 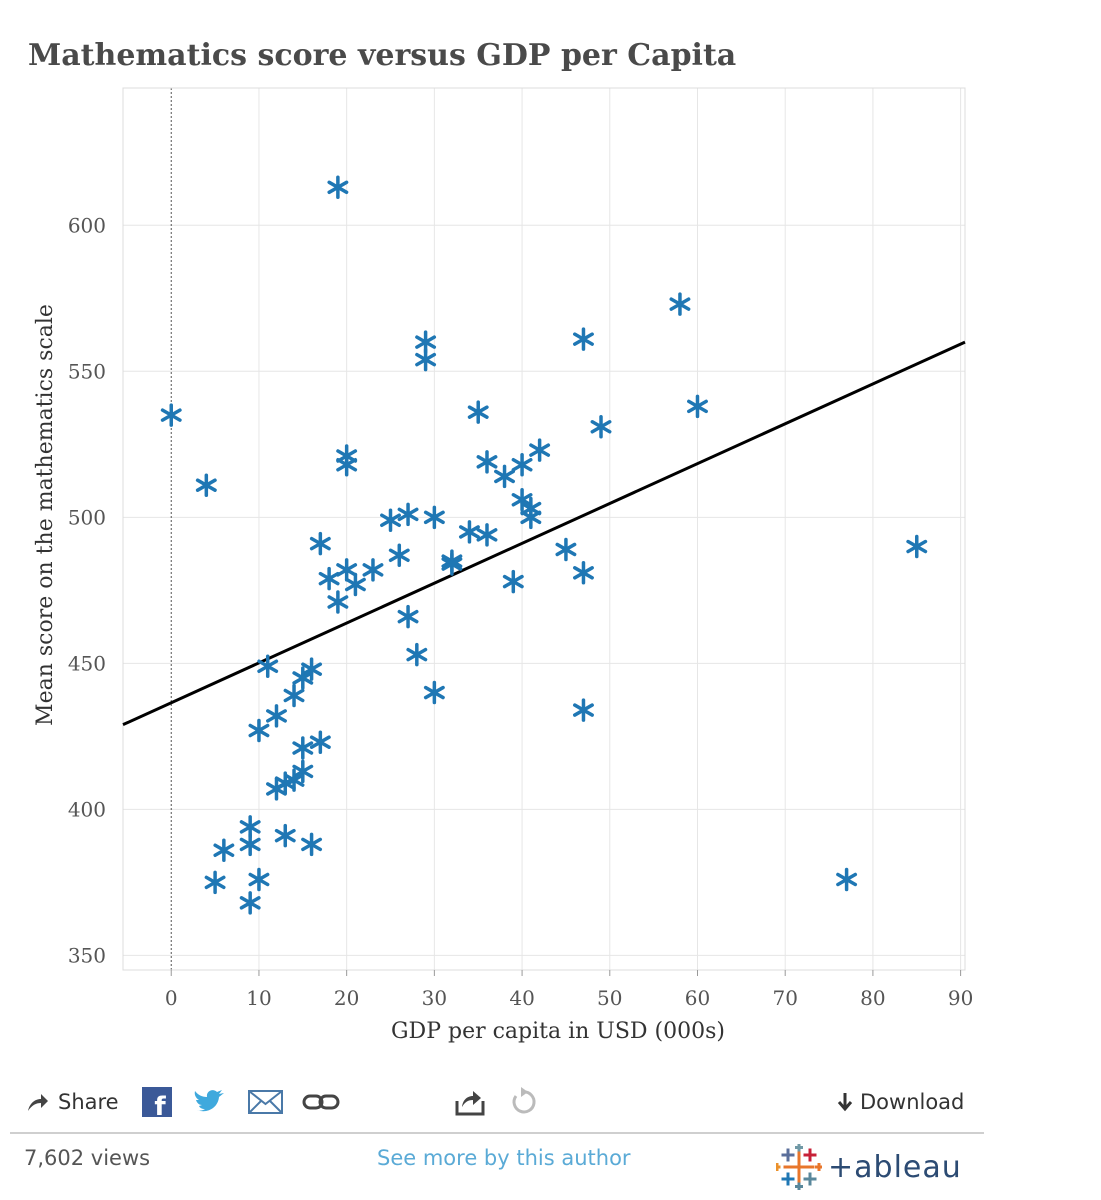 I want to click on chart-title: Mathematics score versus GDP per Capita, so click(x=382, y=55).